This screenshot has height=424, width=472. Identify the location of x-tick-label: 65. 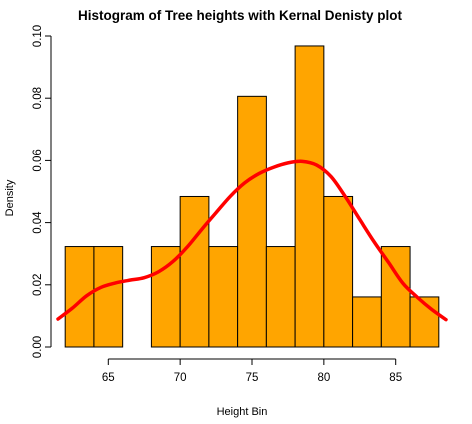
(108, 378).